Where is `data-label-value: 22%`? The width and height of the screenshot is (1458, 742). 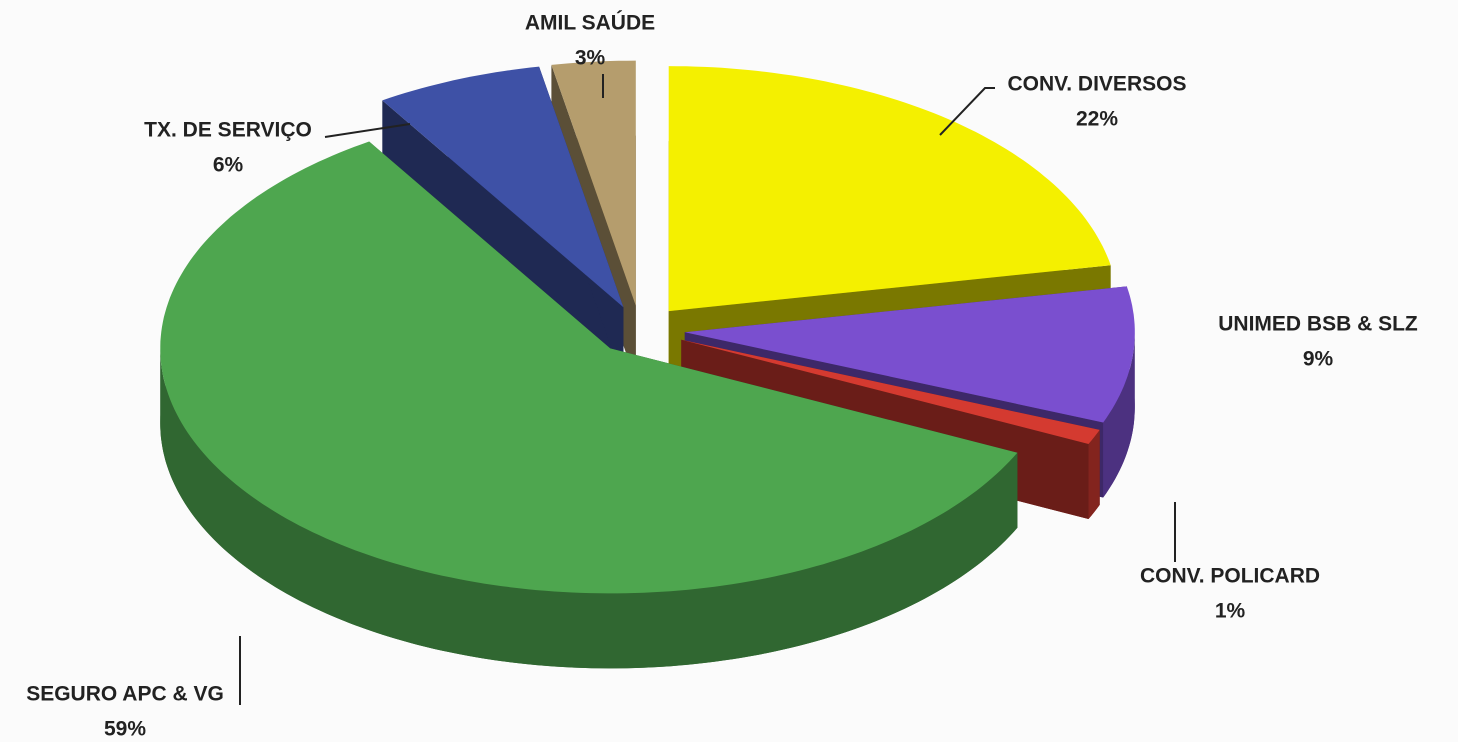 data-label-value: 22% is located at coordinates (1097, 119).